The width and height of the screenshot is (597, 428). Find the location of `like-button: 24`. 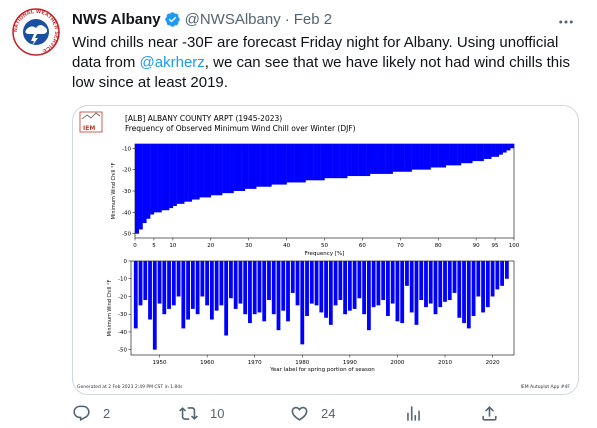

like-button: 24 is located at coordinates (312, 413).